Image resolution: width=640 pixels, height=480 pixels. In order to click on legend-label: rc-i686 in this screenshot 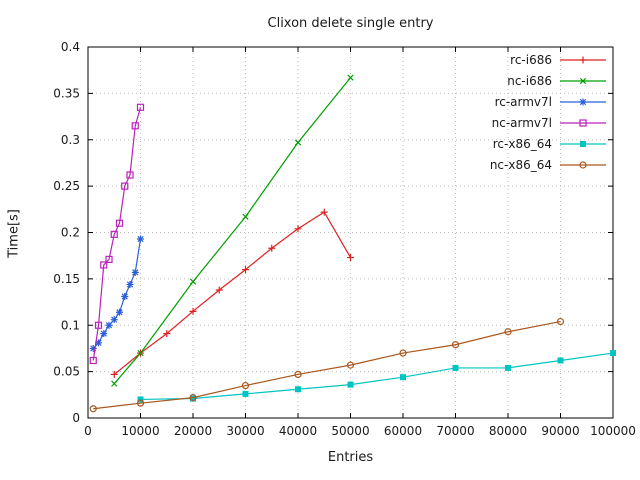, I will do `click(531, 60)`.